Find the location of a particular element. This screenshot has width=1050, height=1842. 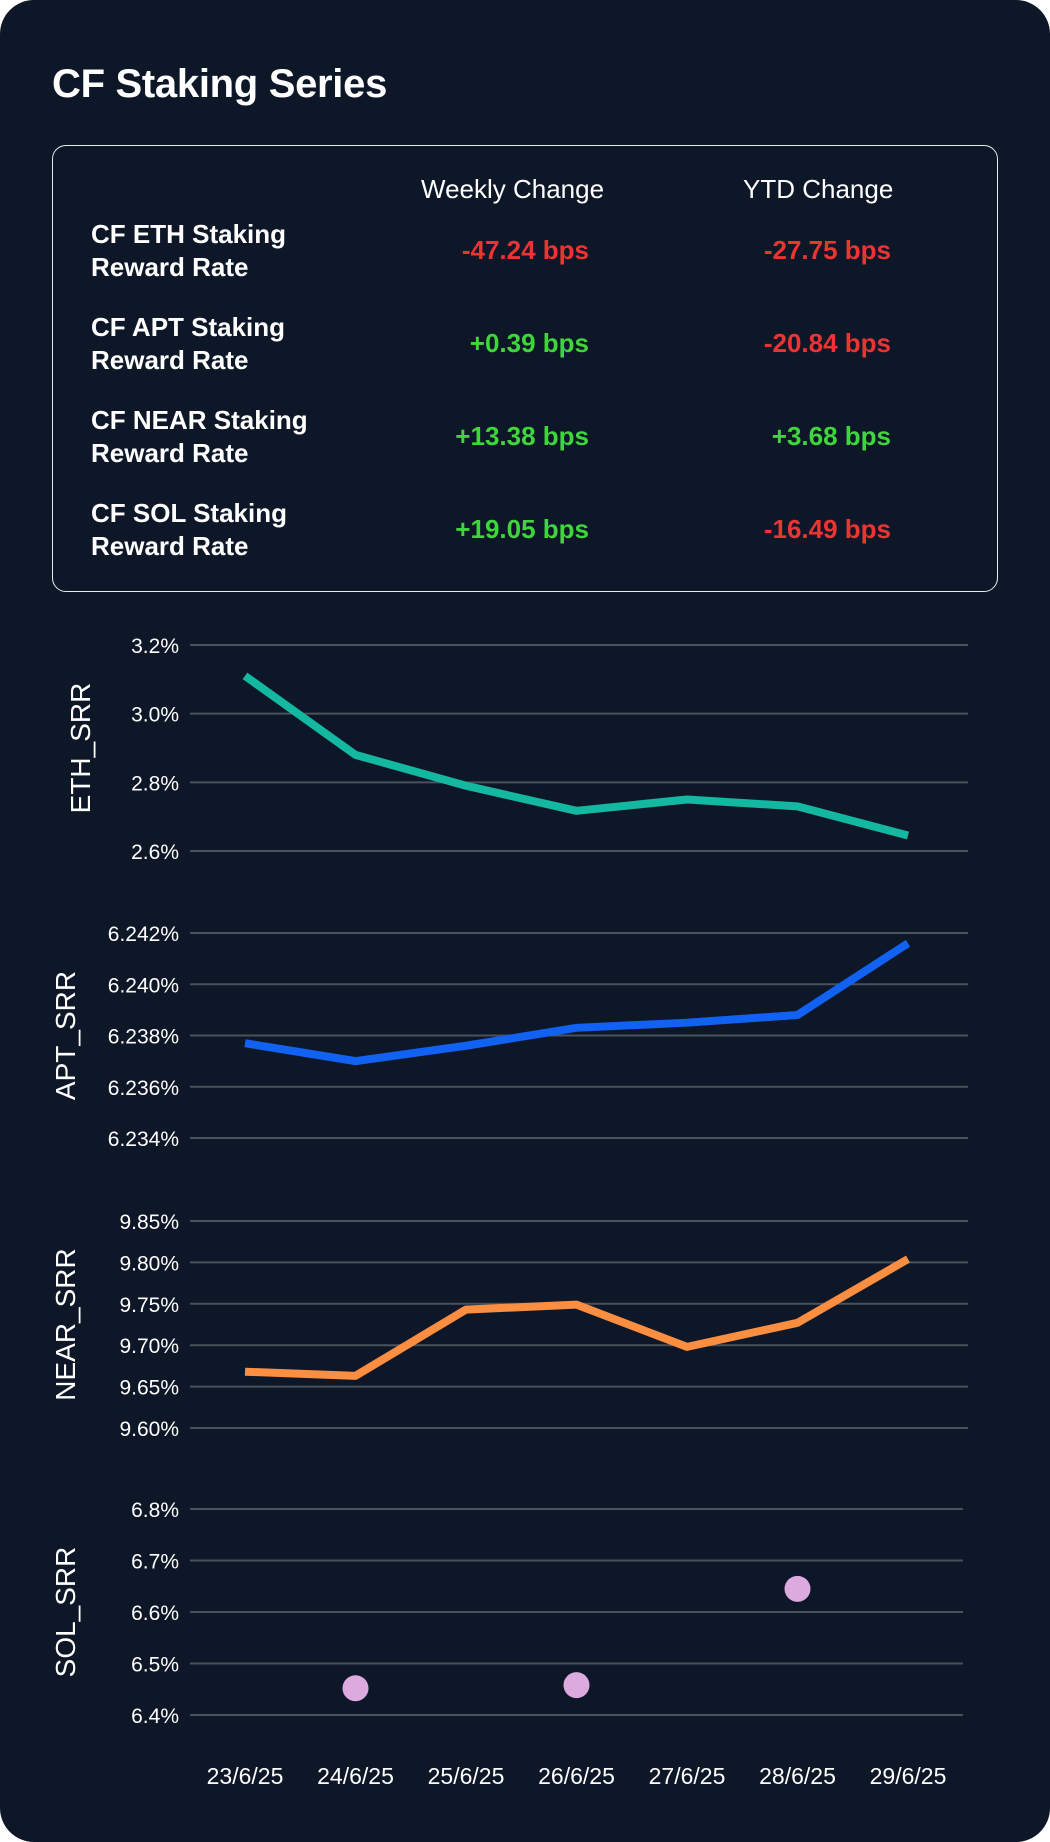

y-tick-label: 3.2% is located at coordinates (155, 646).